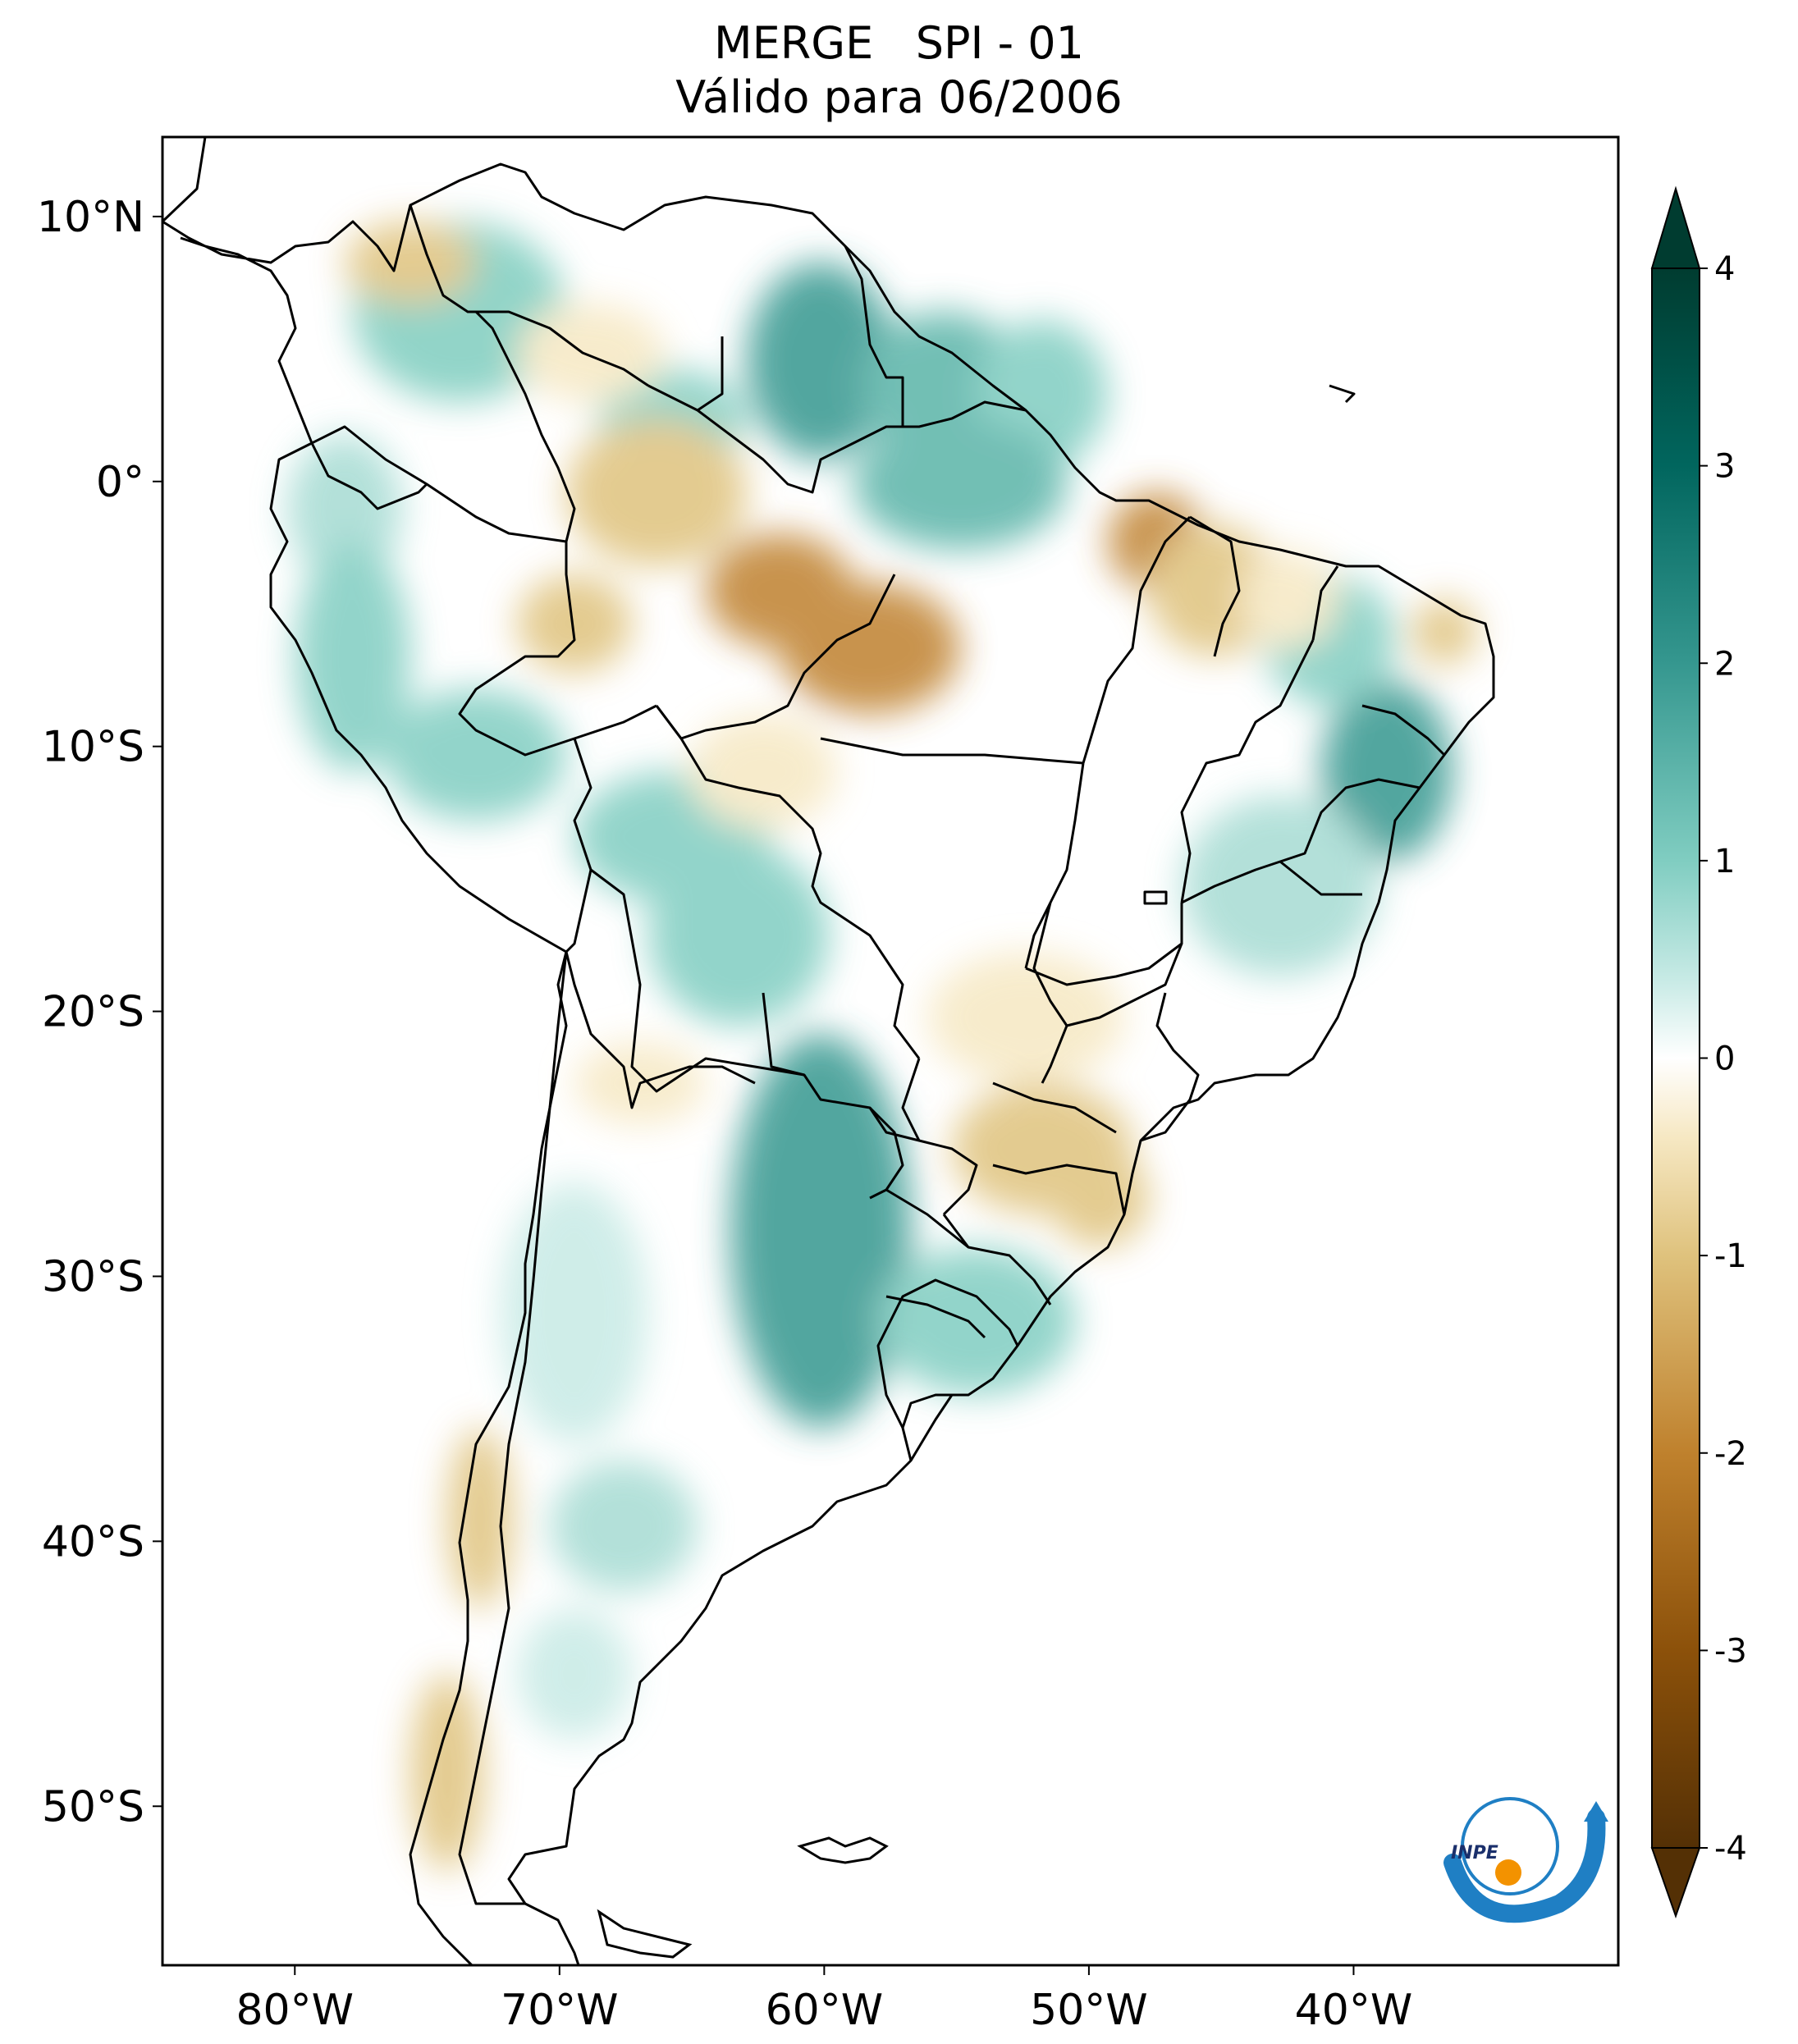  I want to click on title-line-2: Válido para 06/2006, so click(899, 97).